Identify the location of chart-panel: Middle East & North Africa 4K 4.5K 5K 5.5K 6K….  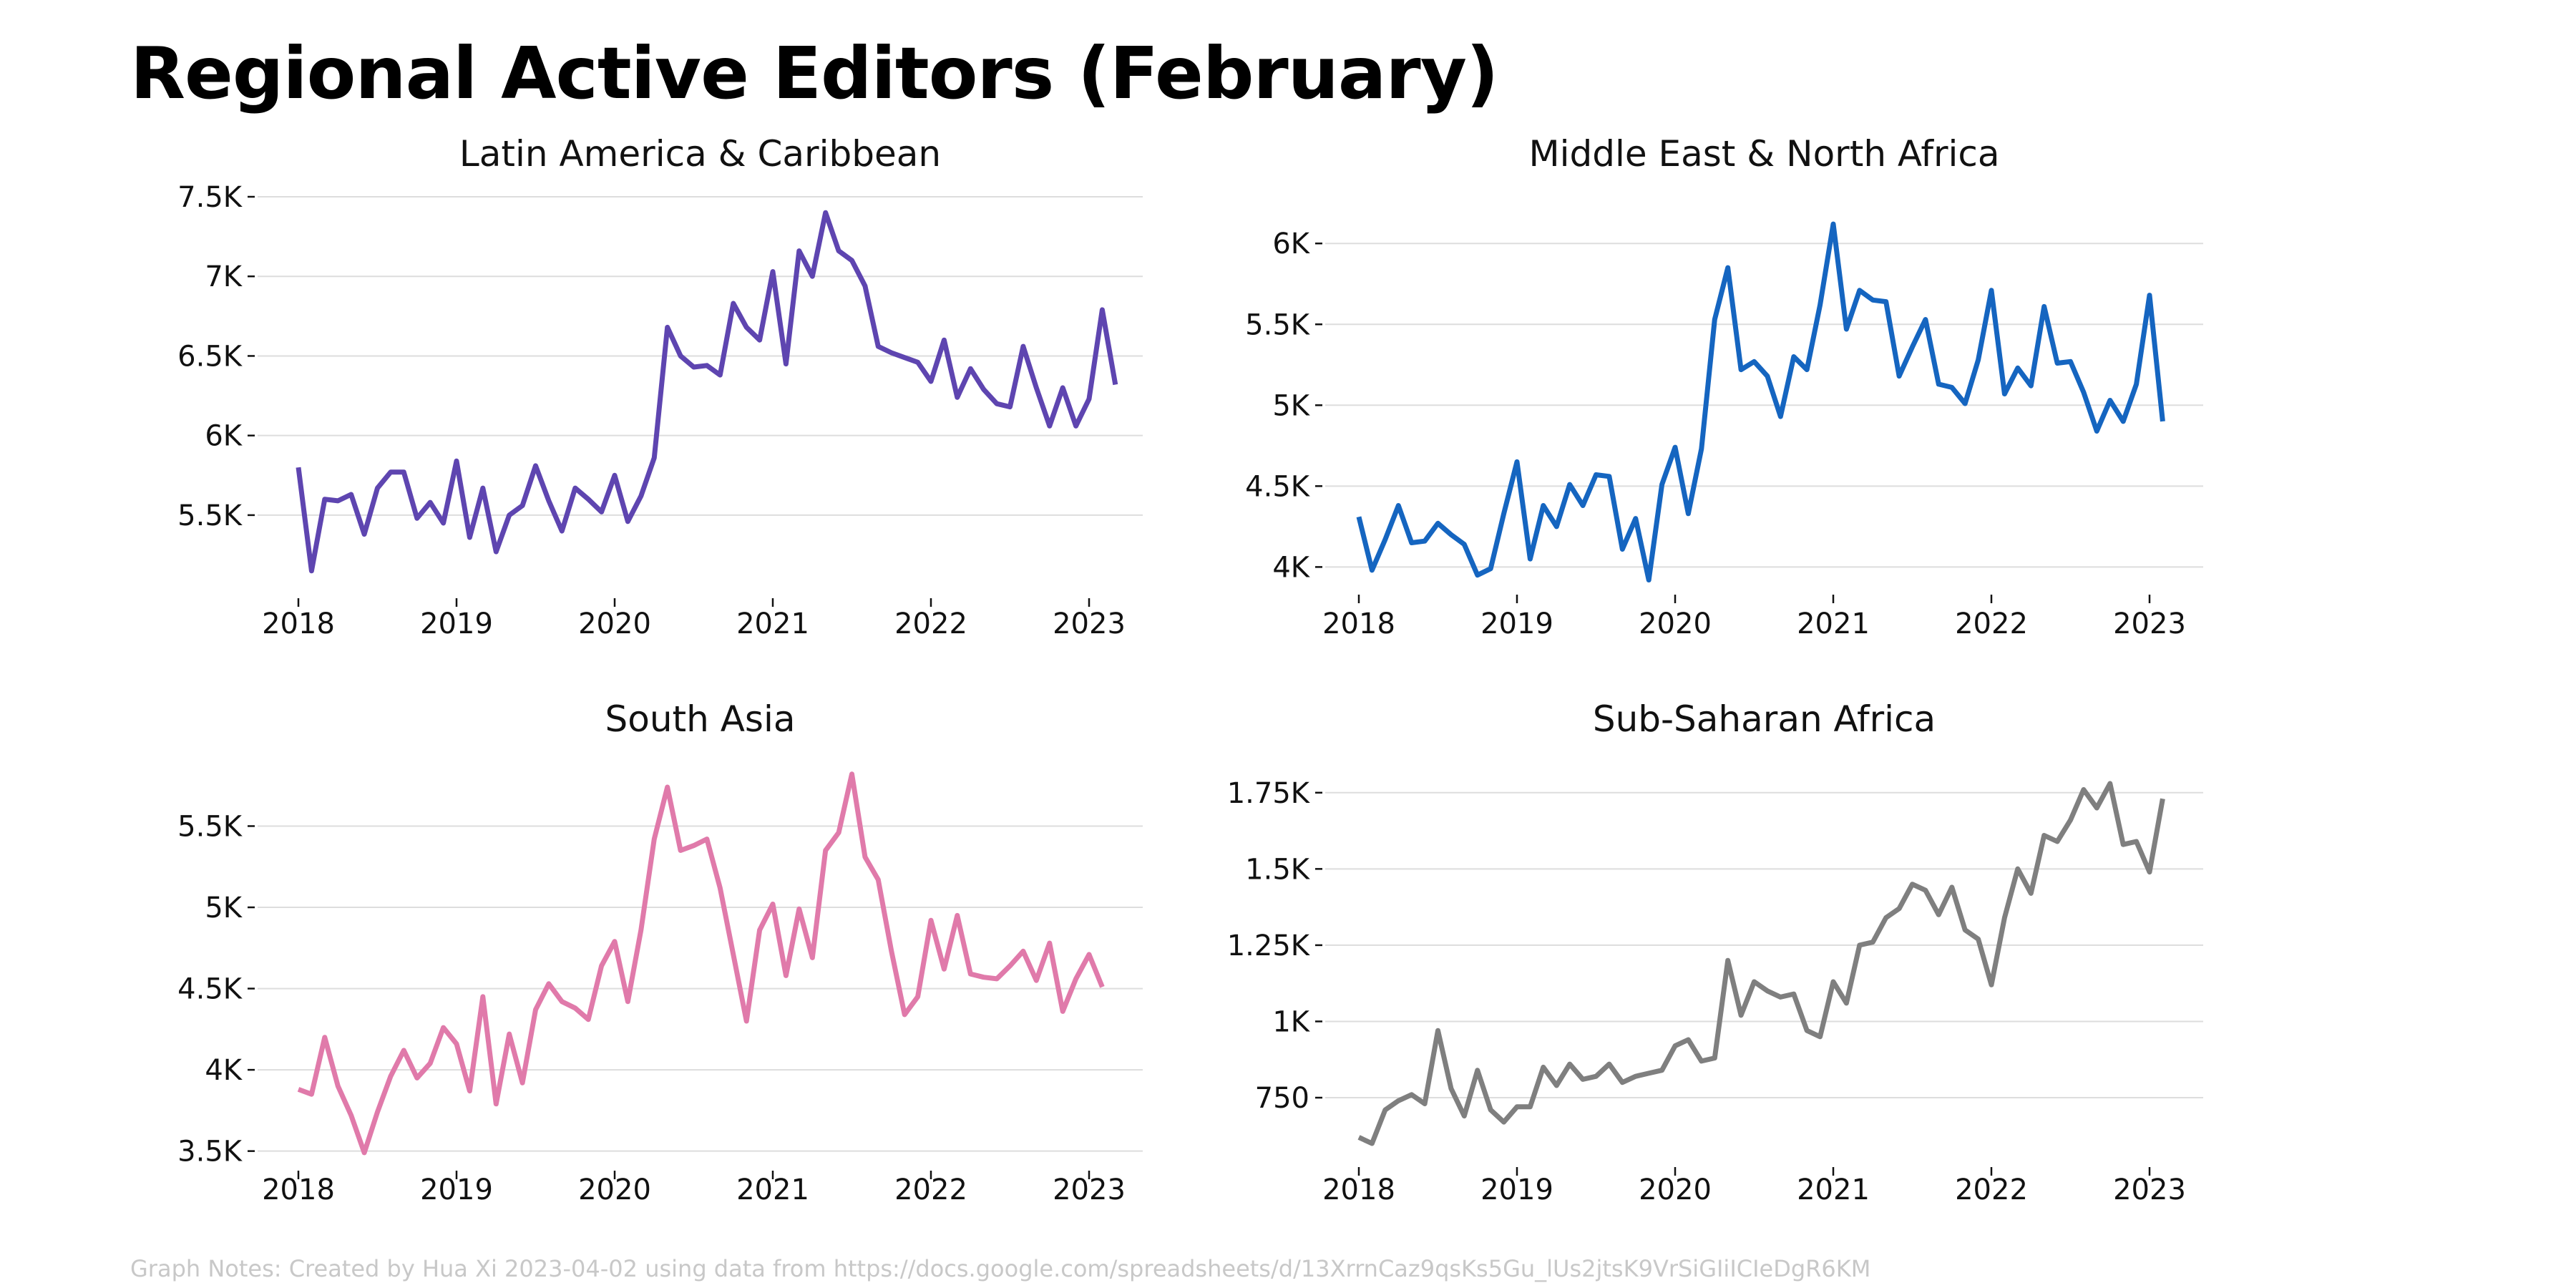
(1724, 386).